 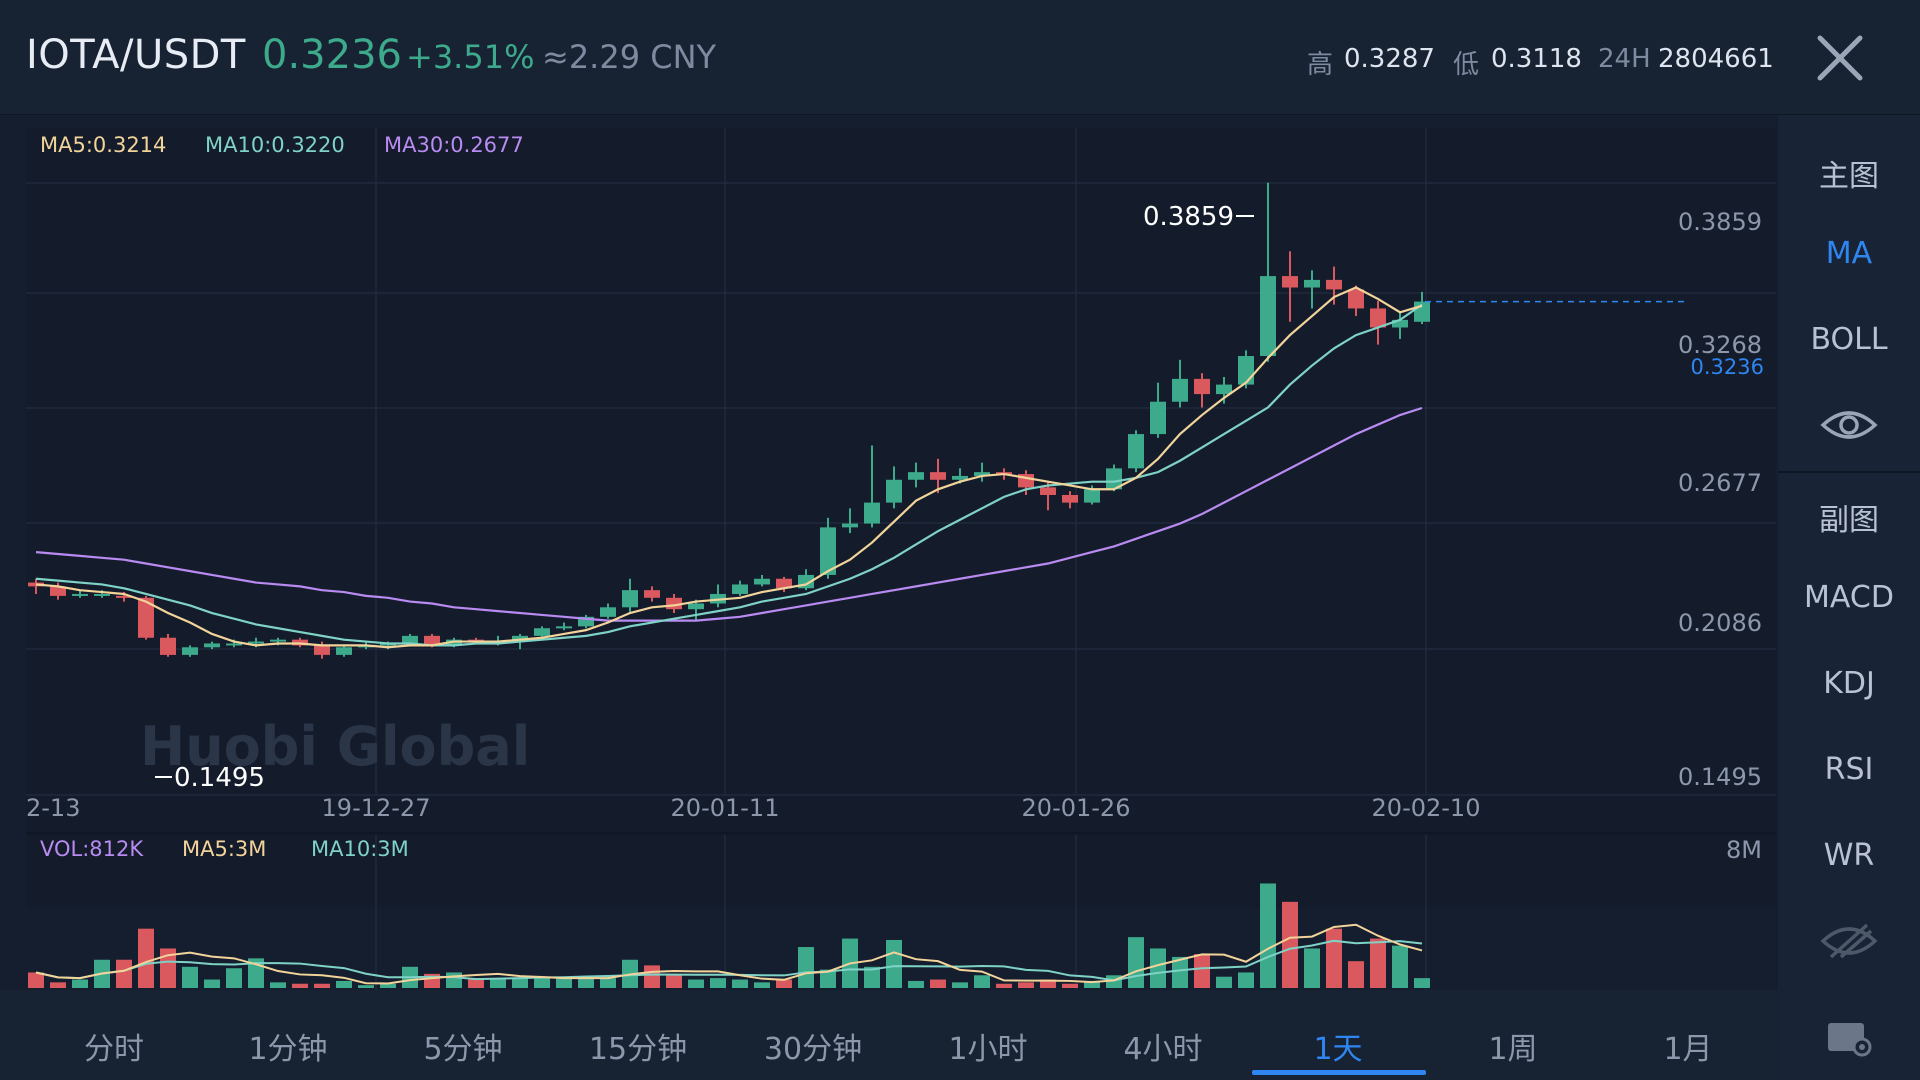 I want to click on indicator-rsi: RSI, so click(x=1849, y=769).